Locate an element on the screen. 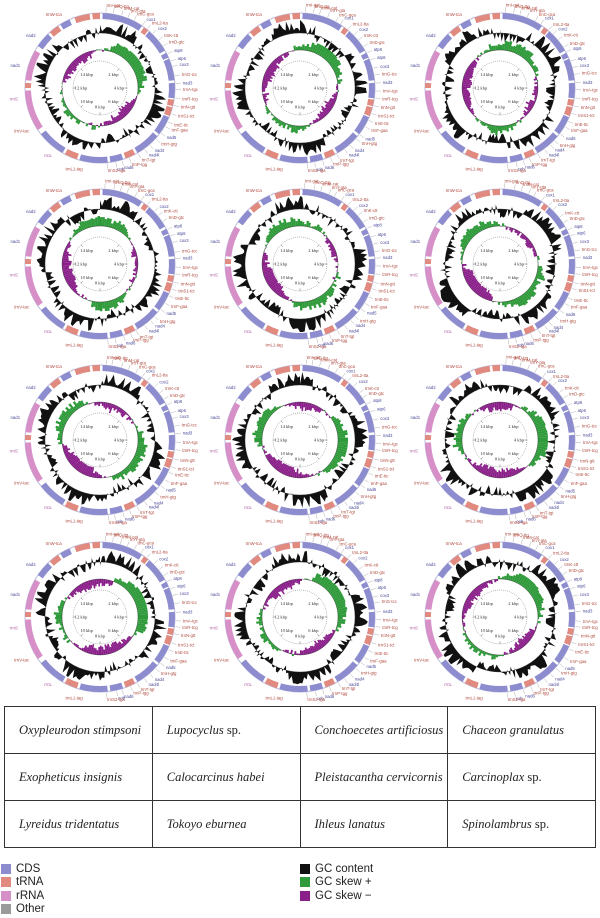 The width and height of the screenshot is (600, 918). gene-label: nad3 is located at coordinates (588, 82).